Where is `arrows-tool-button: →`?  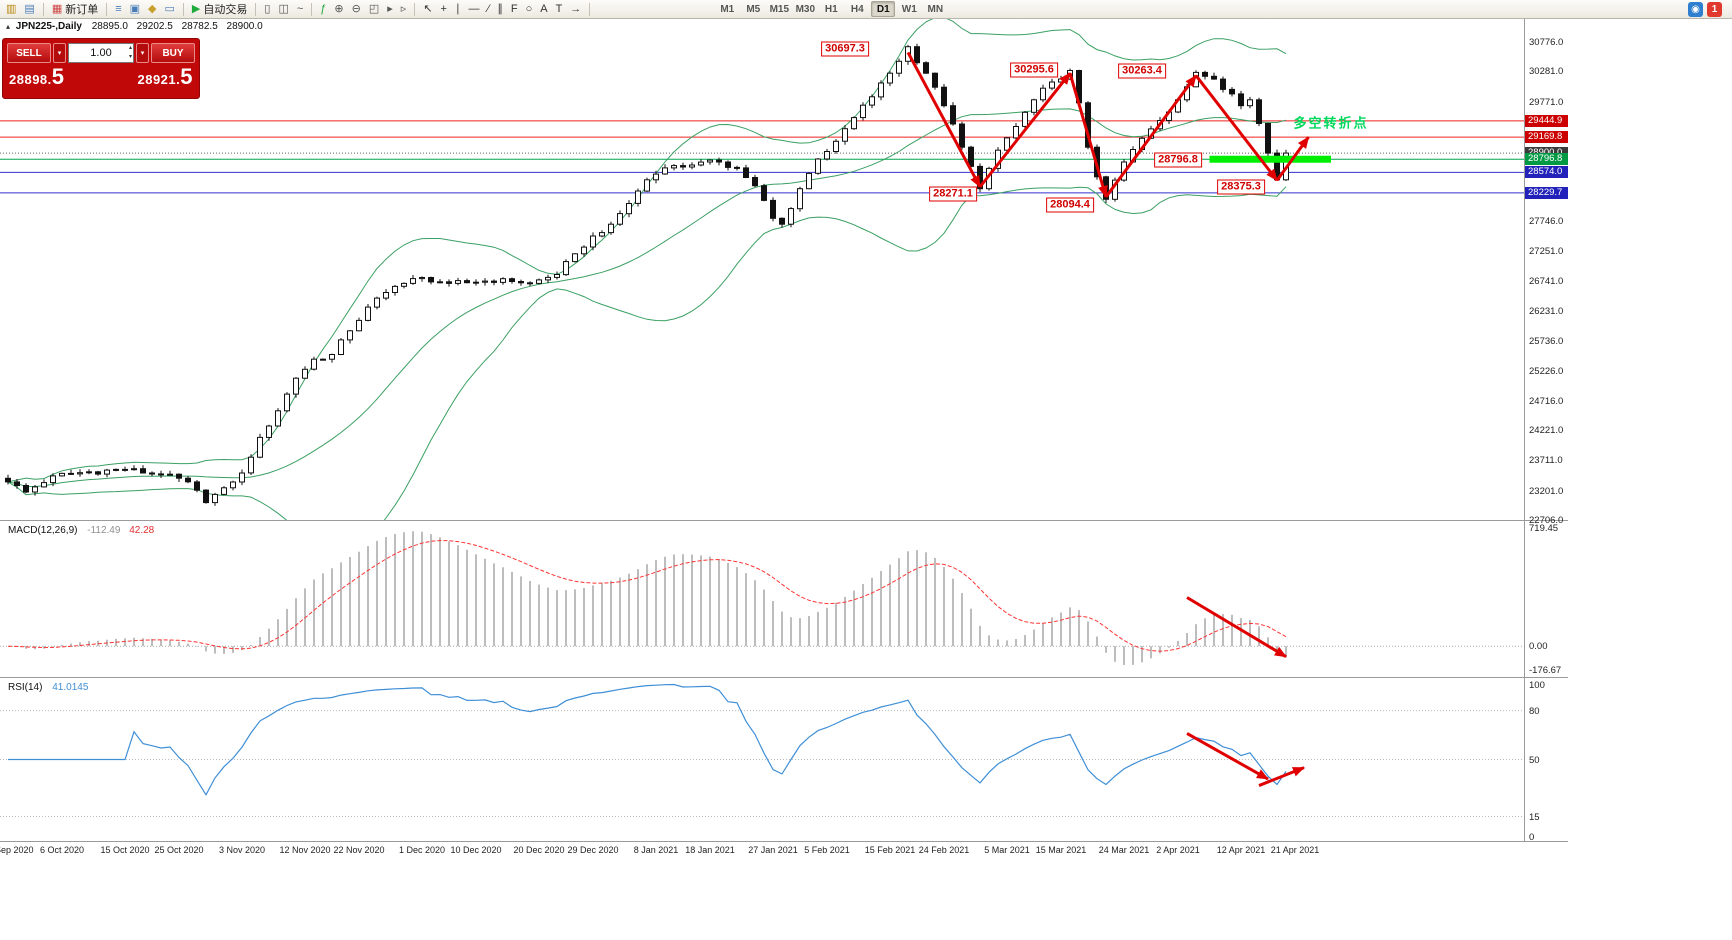 arrows-tool-button: → is located at coordinates (575, 9).